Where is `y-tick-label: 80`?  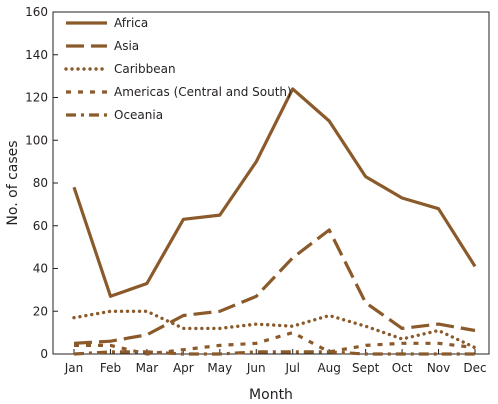 y-tick-label: 80 is located at coordinates (40, 183).